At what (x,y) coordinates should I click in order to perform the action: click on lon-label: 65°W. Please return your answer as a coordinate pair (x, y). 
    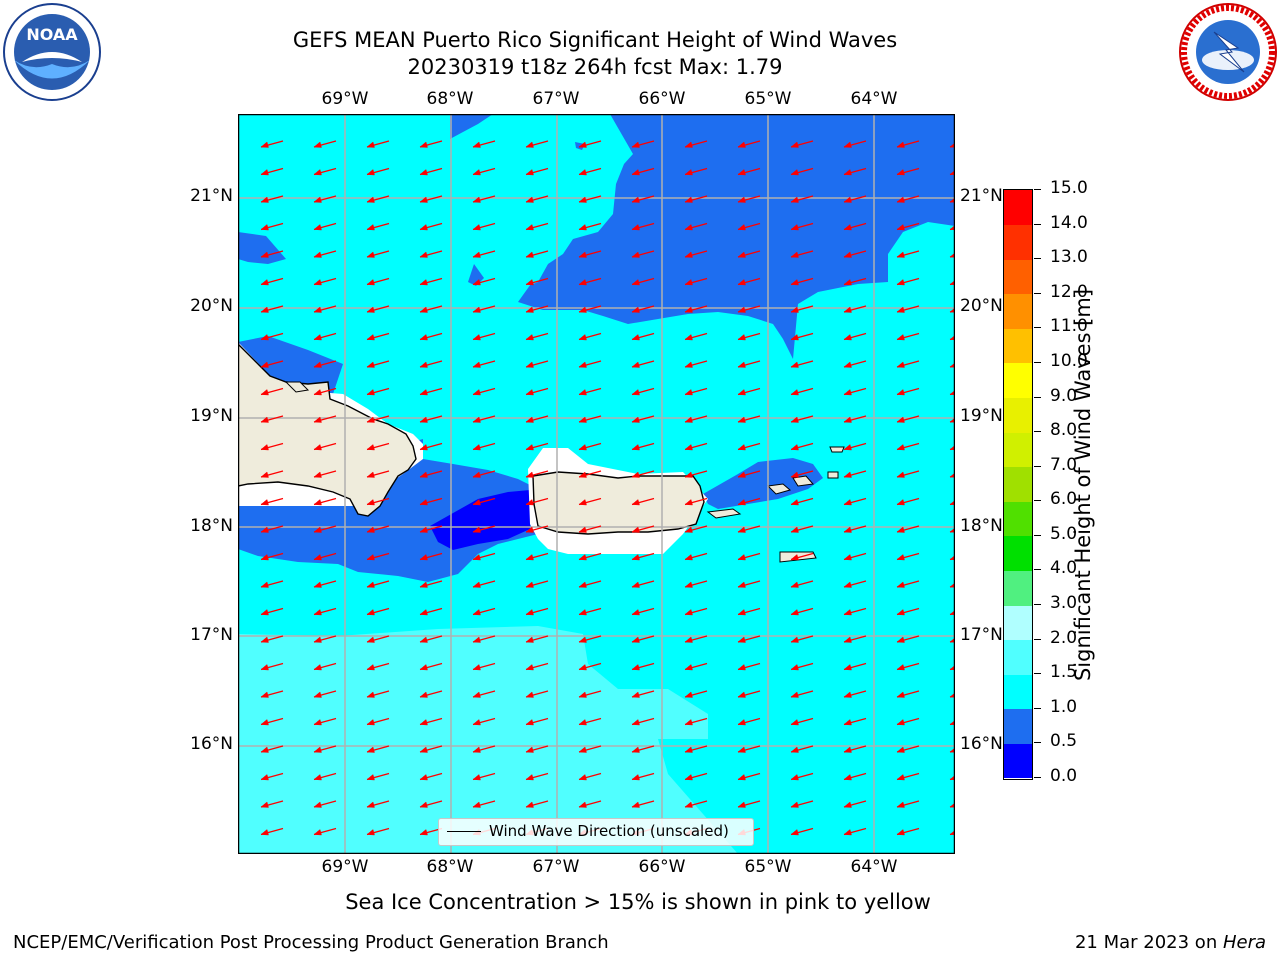
    Looking at the image, I should click on (768, 867).